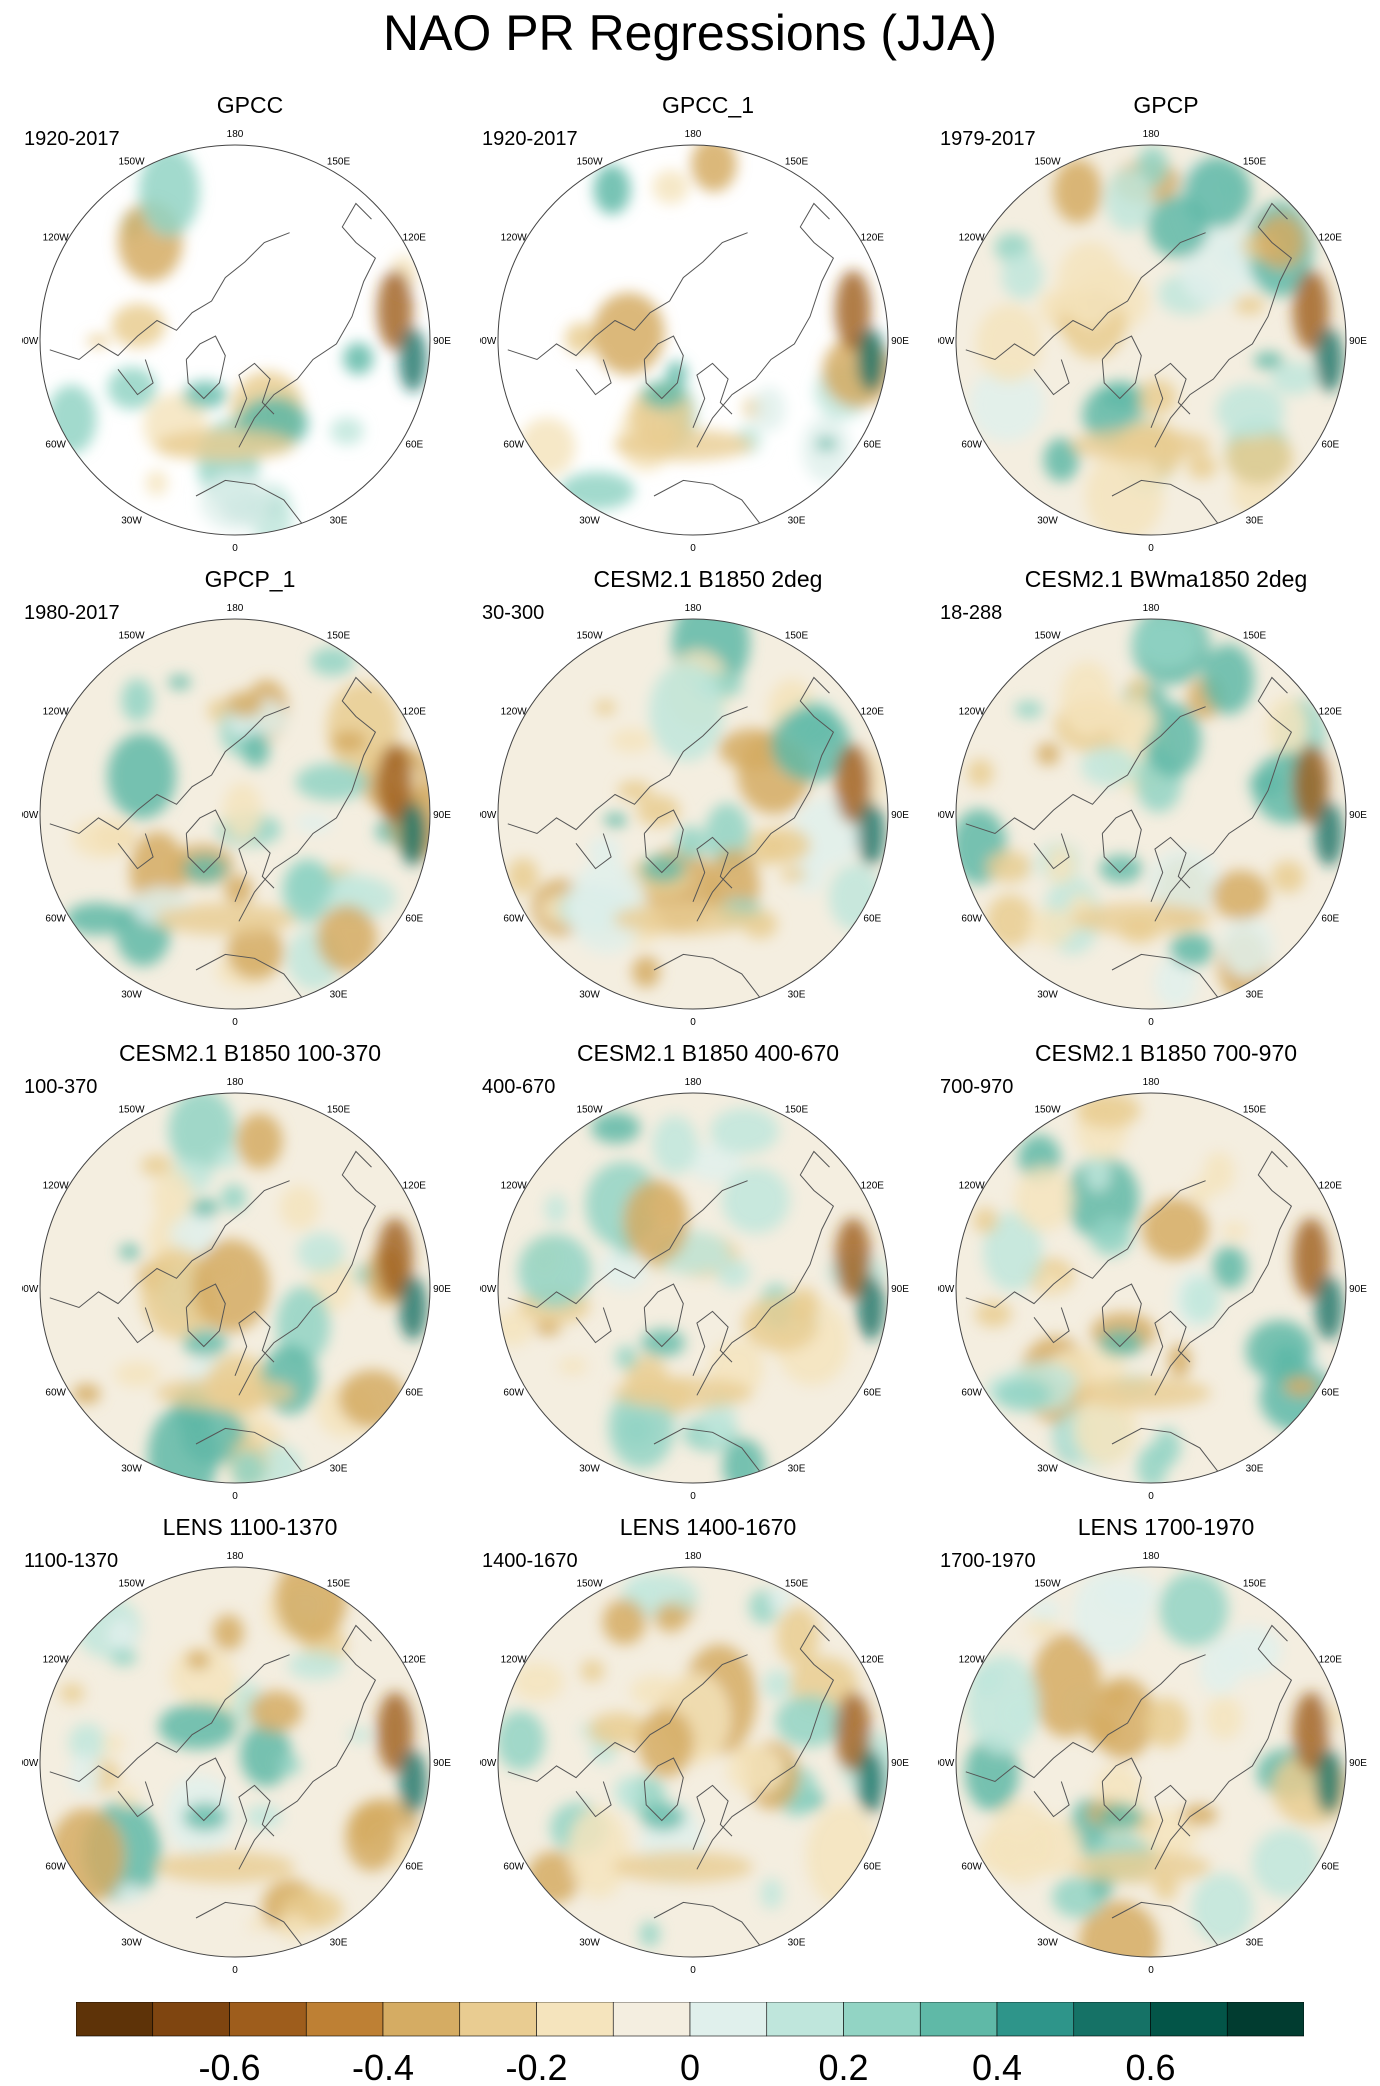  Describe the element at coordinates (383, 2066) in the screenshot. I see `colorbar-tick-label: -0.4` at that location.